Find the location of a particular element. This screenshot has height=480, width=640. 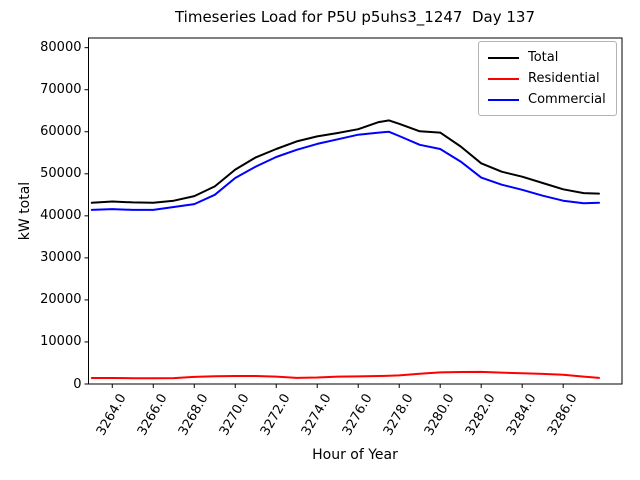

series-line-total is located at coordinates (345, 161).